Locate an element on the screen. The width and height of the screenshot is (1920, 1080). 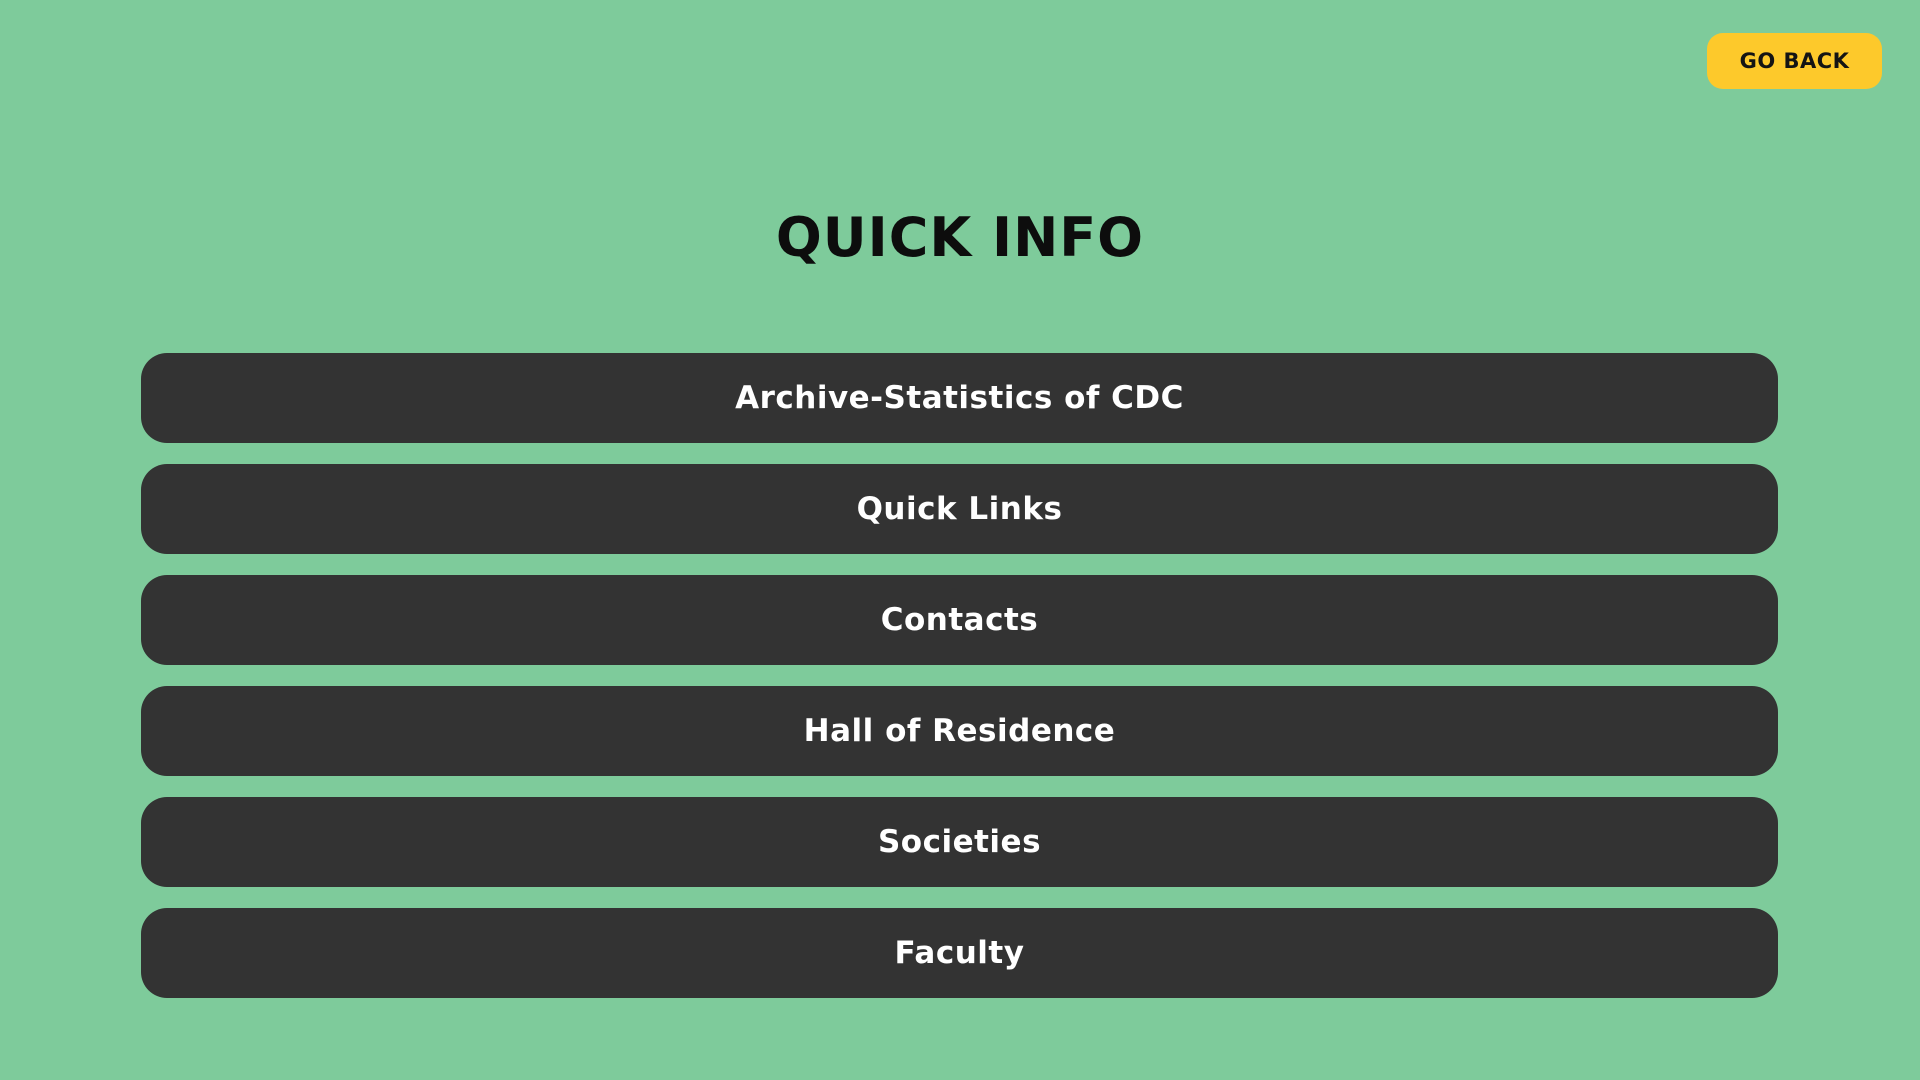
menu-item-contacts: Contacts is located at coordinates (959, 620).